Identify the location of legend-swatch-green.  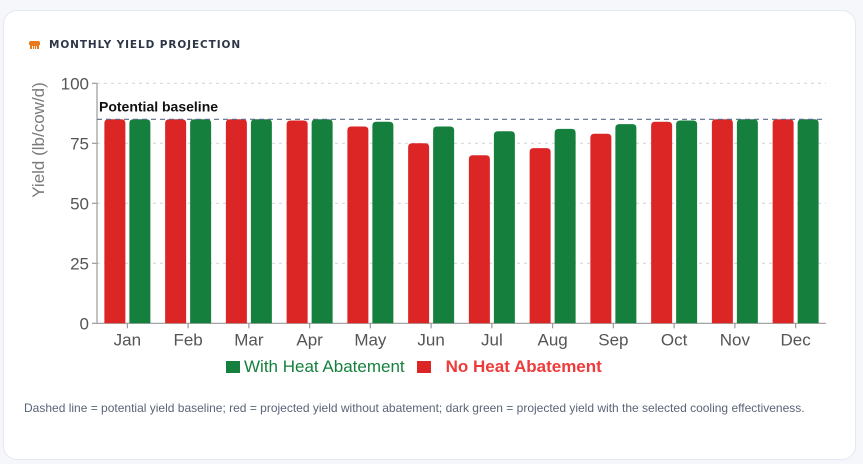
(233, 367).